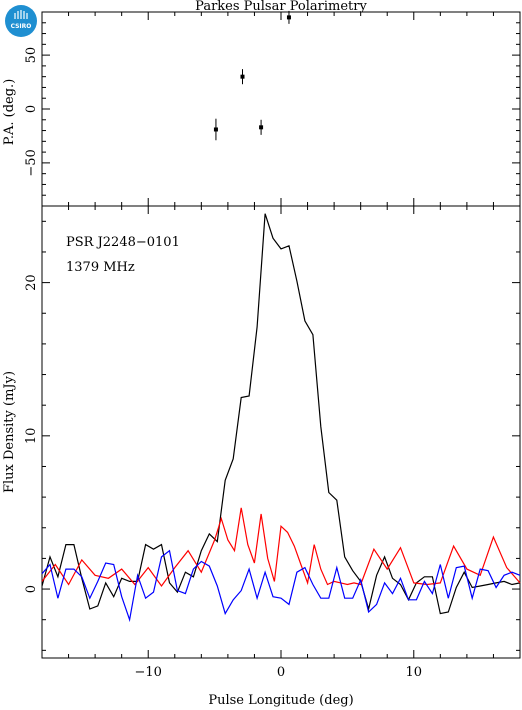 This screenshot has width=522, height=710. Describe the element at coordinates (281, 7) in the screenshot. I see `chart-title: Parkes Pulsar Polarimetry` at that location.